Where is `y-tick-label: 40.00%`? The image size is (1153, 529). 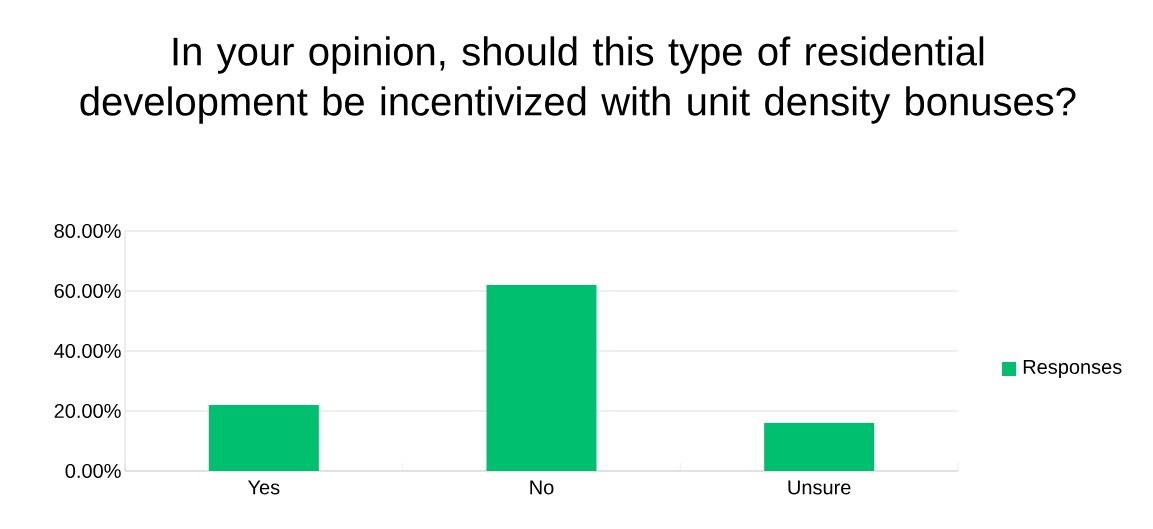 y-tick-label: 40.00% is located at coordinates (87, 351).